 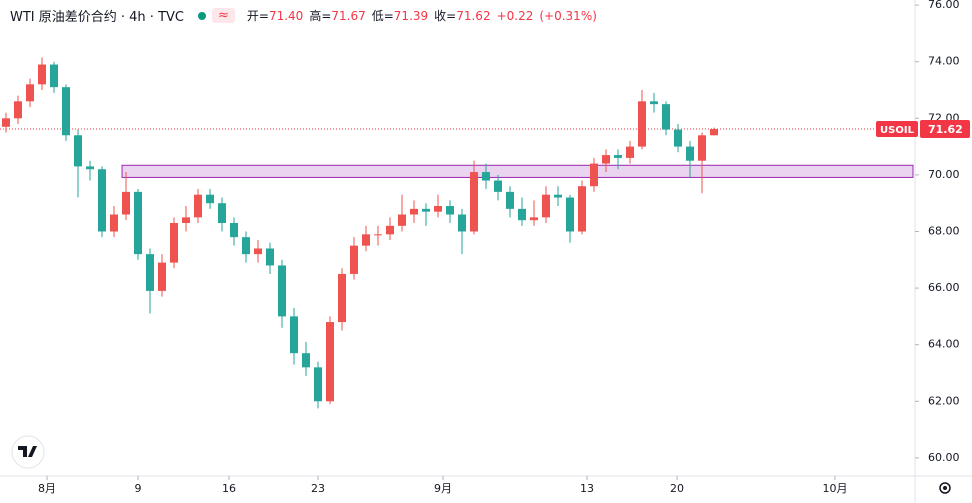 I want to click on price-tag-name: USOIL, so click(x=897, y=130).